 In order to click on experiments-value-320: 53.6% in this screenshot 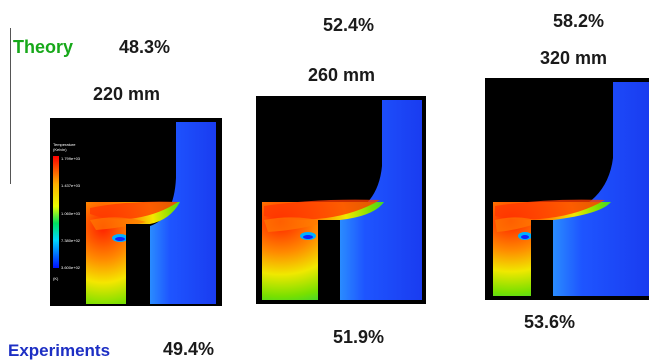, I will do `click(550, 322)`.